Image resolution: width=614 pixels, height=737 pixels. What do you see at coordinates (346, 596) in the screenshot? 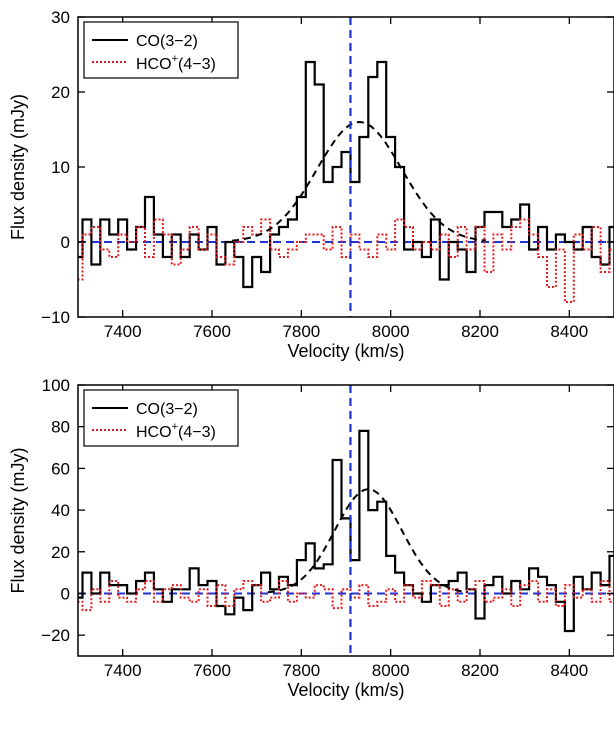
I see `series-hco-line` at bounding box center [346, 596].